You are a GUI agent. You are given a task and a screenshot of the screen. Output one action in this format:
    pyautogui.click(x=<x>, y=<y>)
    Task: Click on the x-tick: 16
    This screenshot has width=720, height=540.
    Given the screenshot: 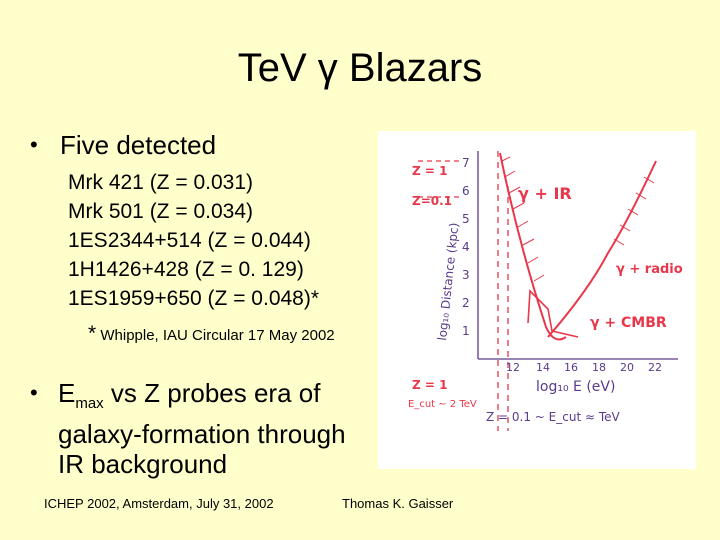 What is the action you would take?
    pyautogui.click(x=571, y=367)
    